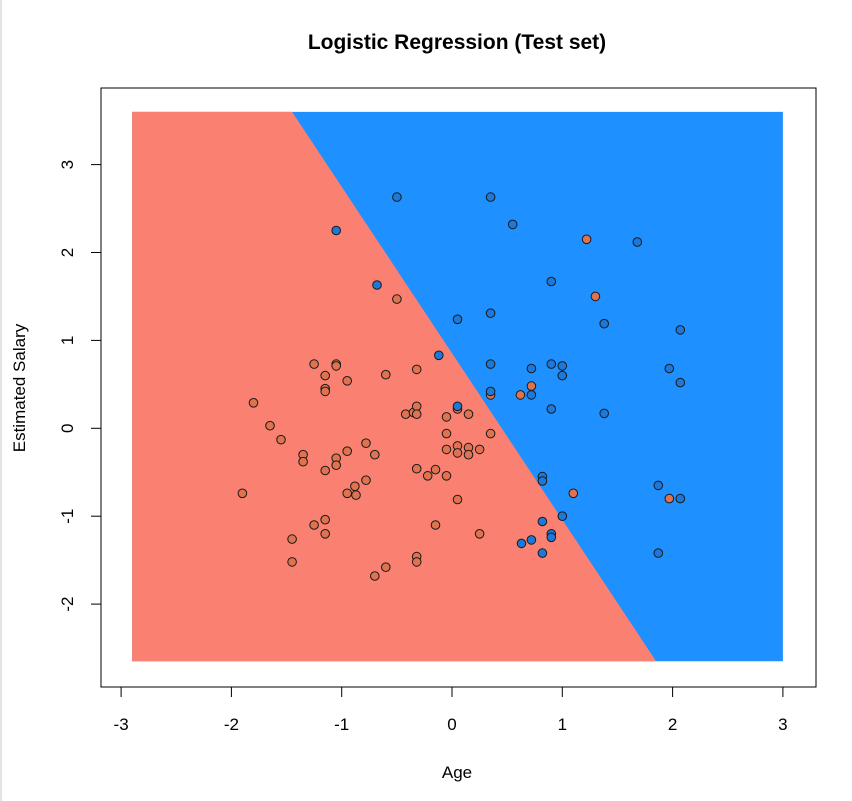 This screenshot has height=801, width=852. Describe the element at coordinates (80, 386) in the screenshot. I see `y-axis: -2 -1 0 1 2 3` at that location.